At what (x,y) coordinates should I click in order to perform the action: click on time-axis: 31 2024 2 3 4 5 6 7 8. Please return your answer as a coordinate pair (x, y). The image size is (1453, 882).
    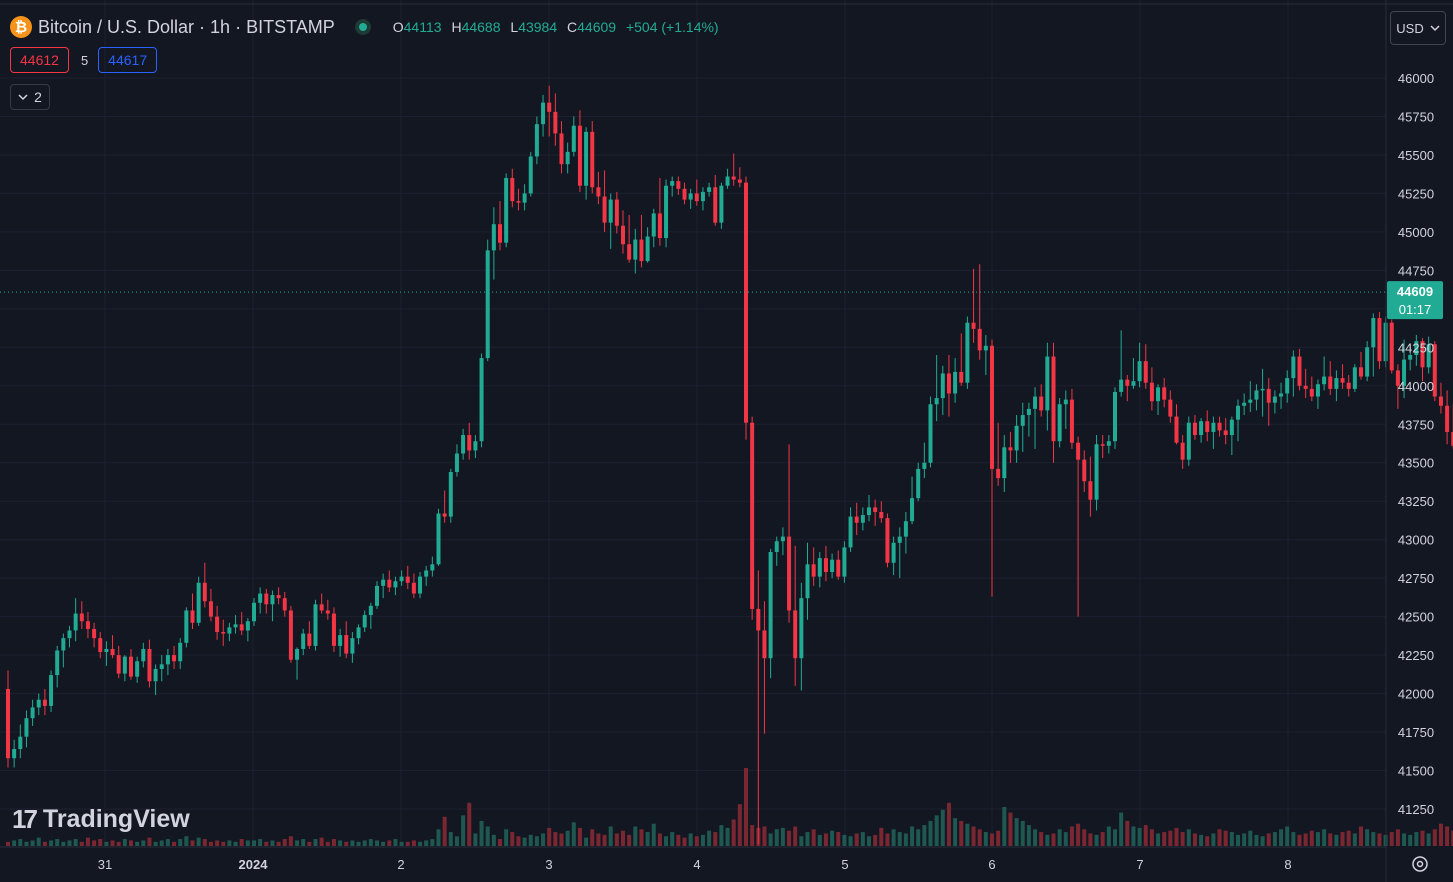
    Looking at the image, I should click on (695, 864).